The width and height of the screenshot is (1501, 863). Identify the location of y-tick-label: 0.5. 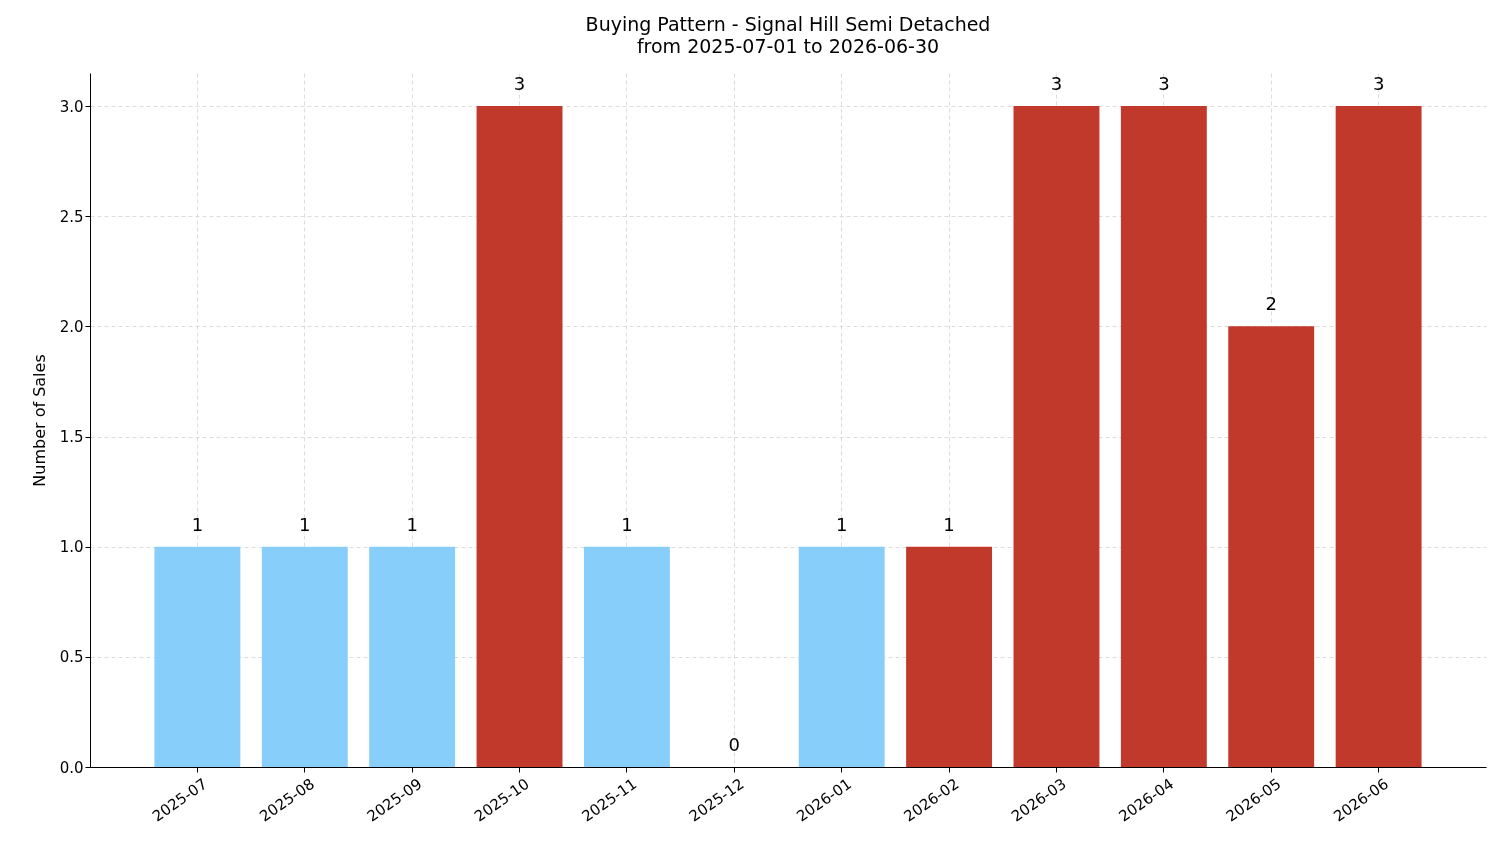
(71, 657).